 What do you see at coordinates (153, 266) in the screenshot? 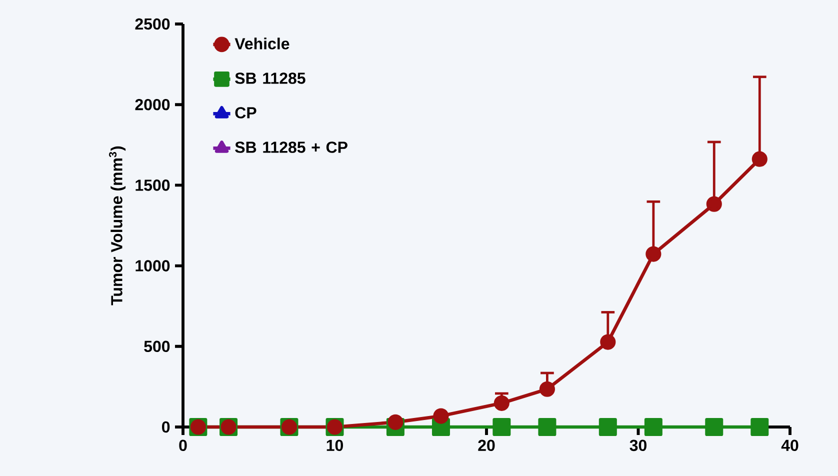
I see `y-tick-label: 1000` at bounding box center [153, 266].